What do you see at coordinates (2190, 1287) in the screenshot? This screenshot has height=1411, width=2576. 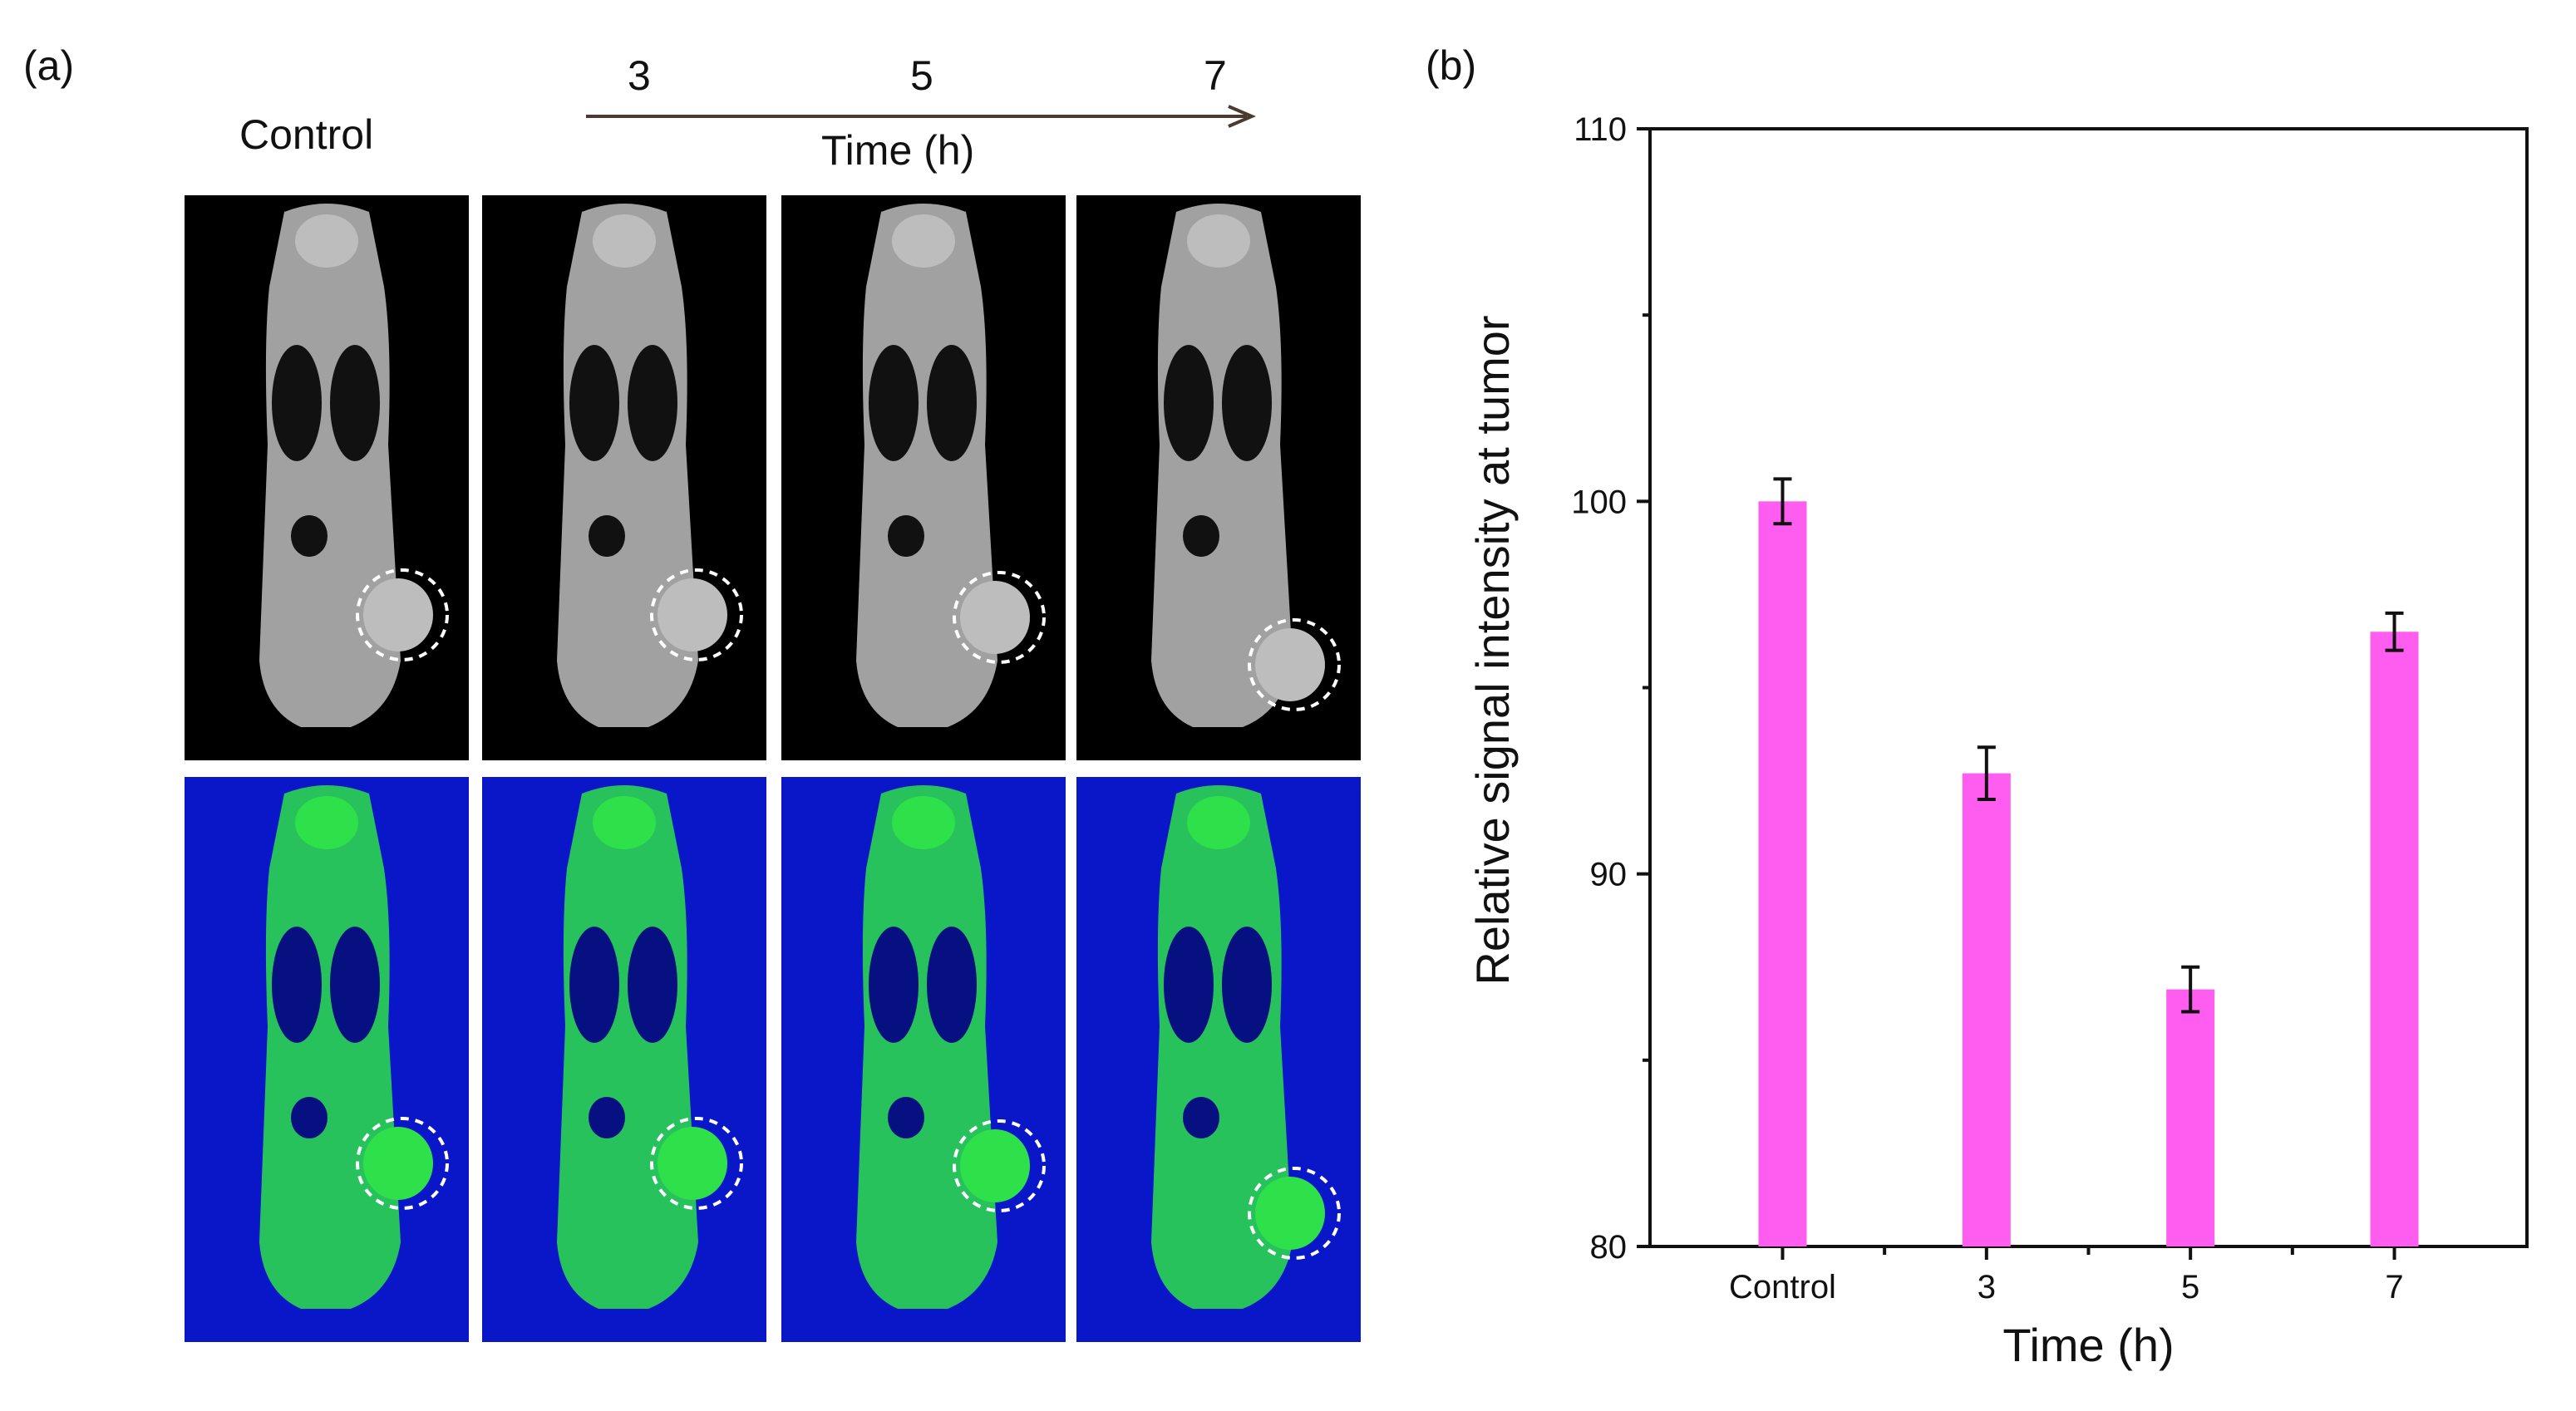 I see `x-tick-label-5: 5` at bounding box center [2190, 1287].